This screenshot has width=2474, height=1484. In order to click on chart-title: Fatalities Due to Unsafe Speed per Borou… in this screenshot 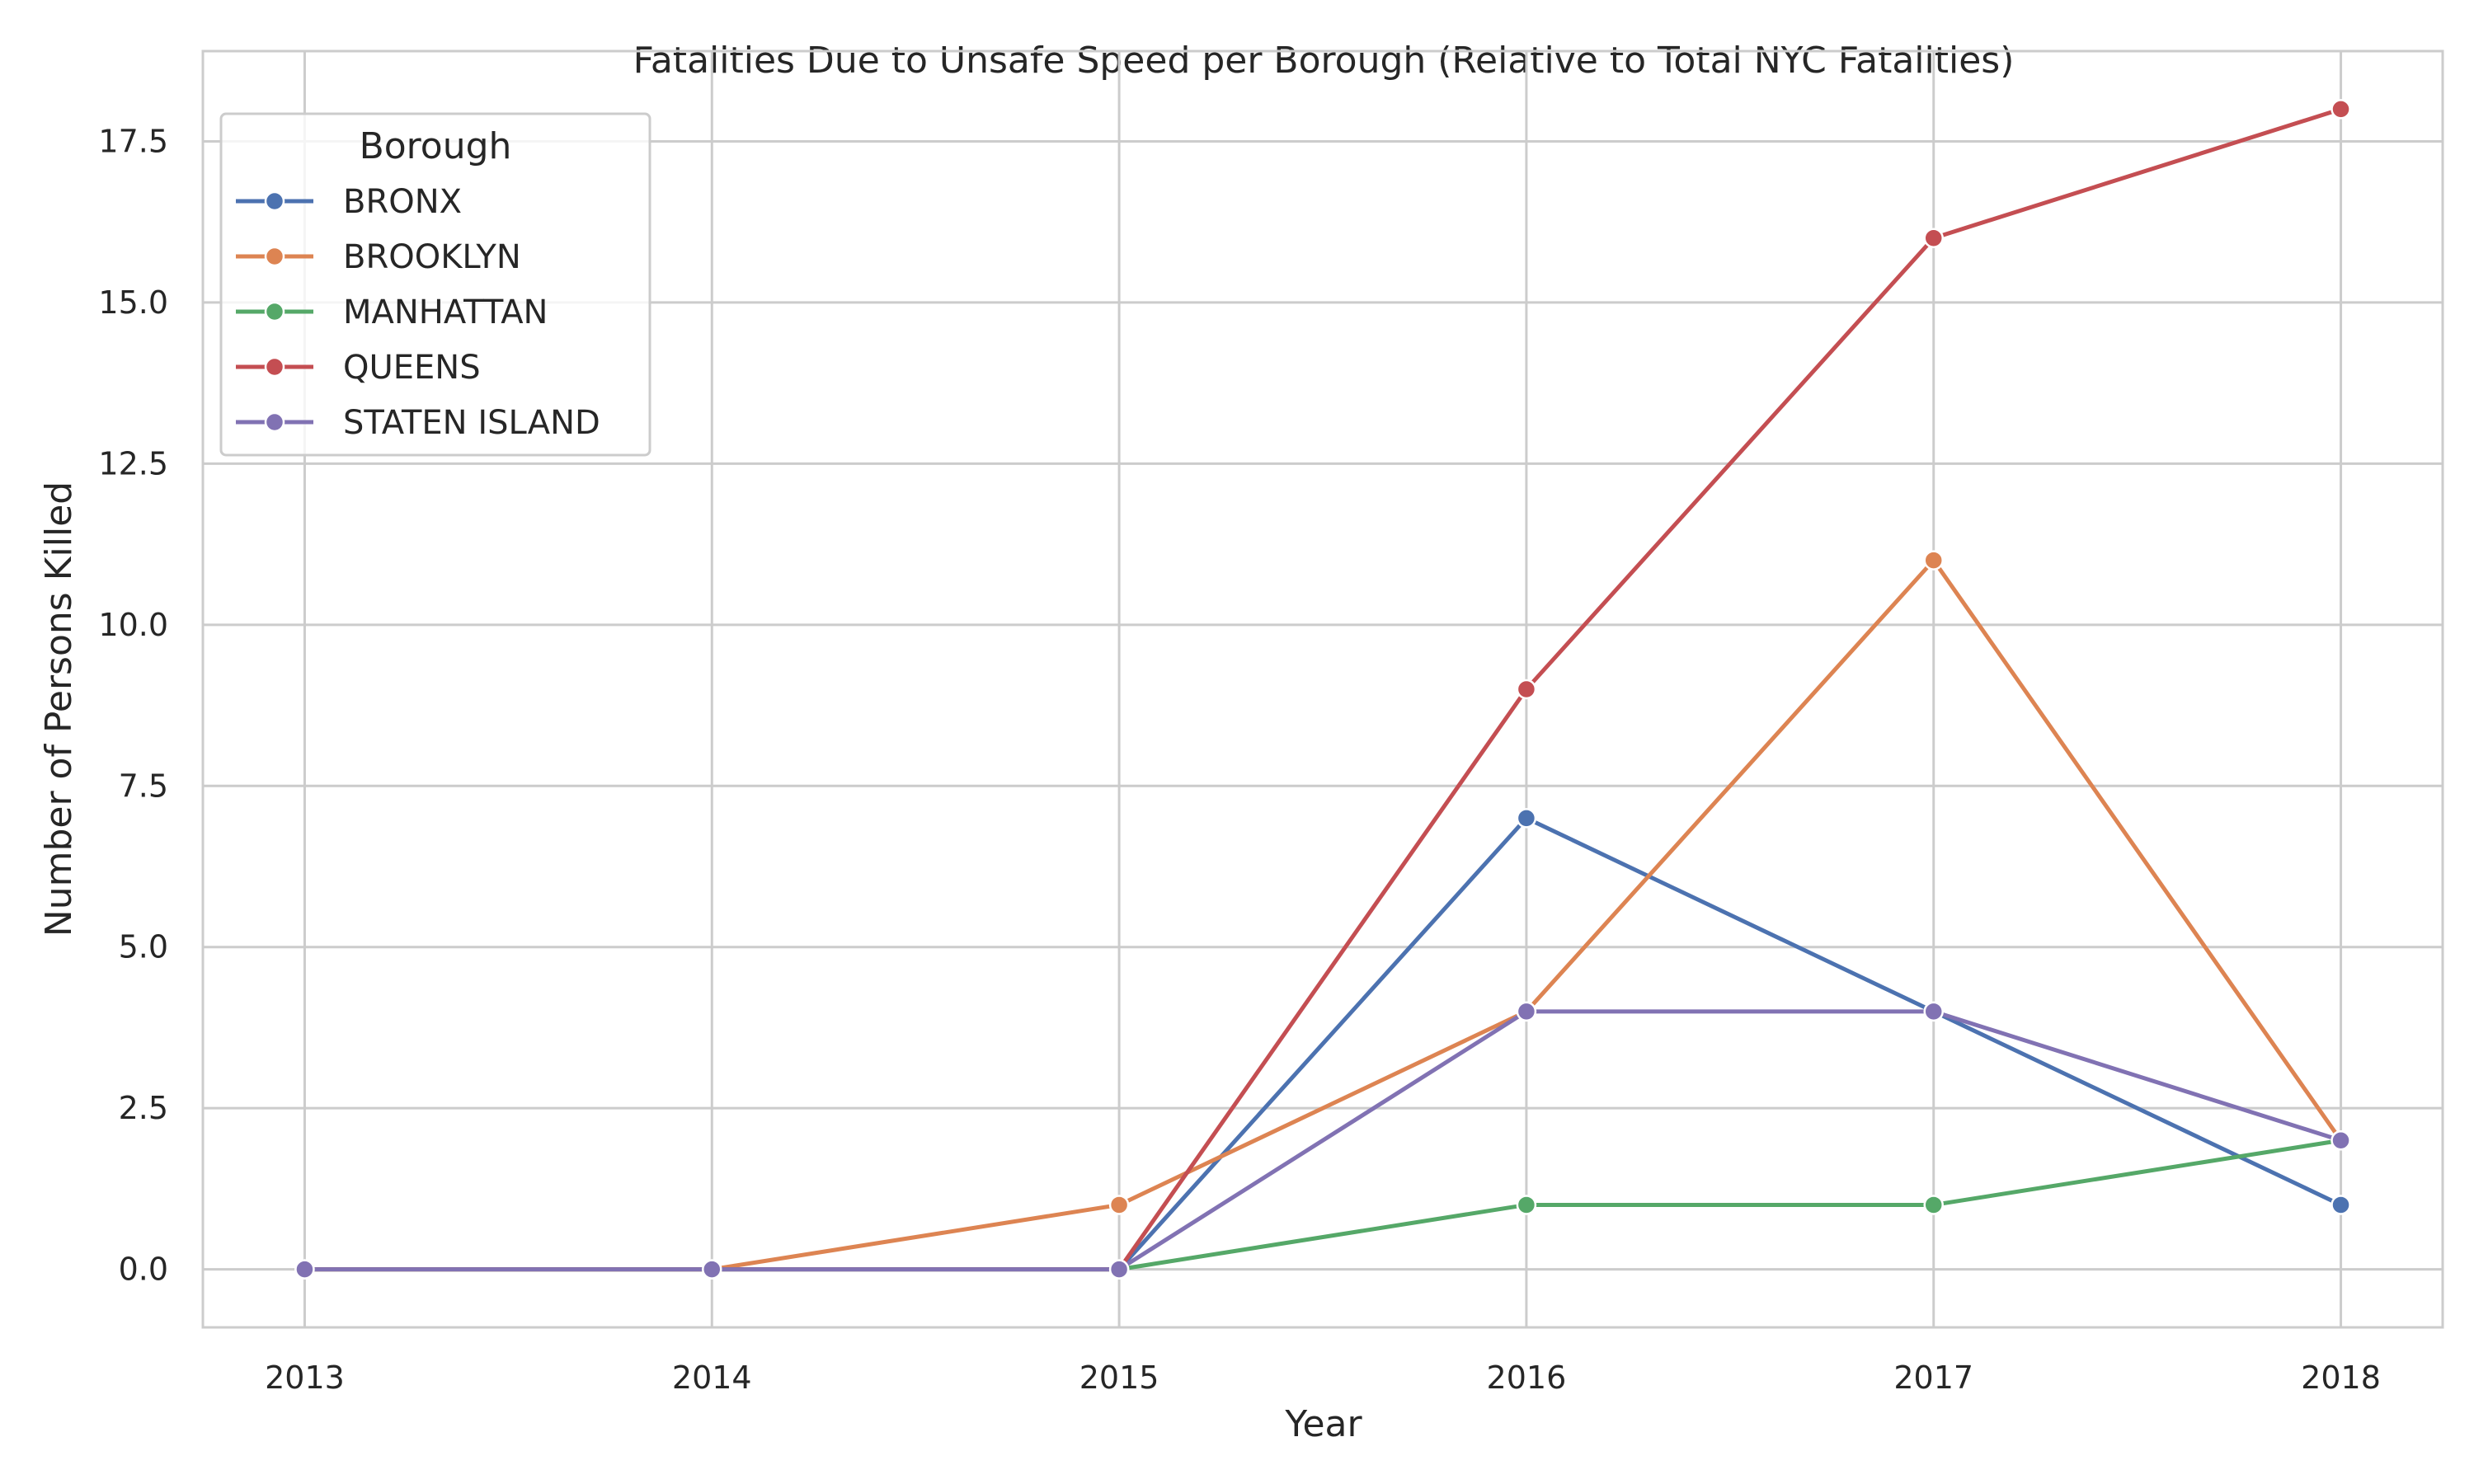, I will do `click(1324, 61)`.